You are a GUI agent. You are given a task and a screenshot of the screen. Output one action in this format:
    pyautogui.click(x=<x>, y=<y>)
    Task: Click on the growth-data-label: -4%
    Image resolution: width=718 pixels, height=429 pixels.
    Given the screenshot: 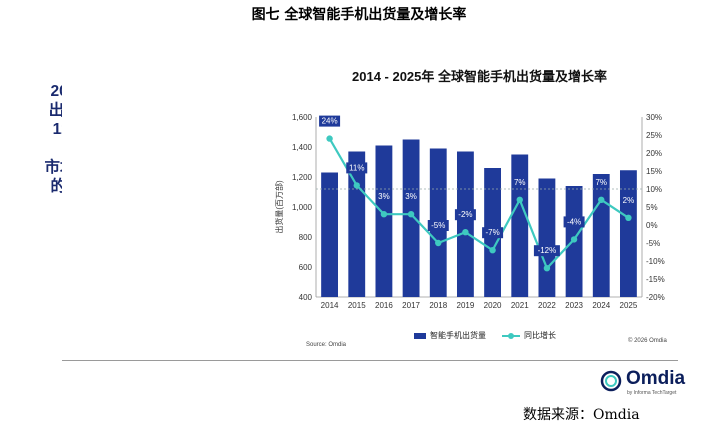 What is the action you would take?
    pyautogui.click(x=574, y=221)
    